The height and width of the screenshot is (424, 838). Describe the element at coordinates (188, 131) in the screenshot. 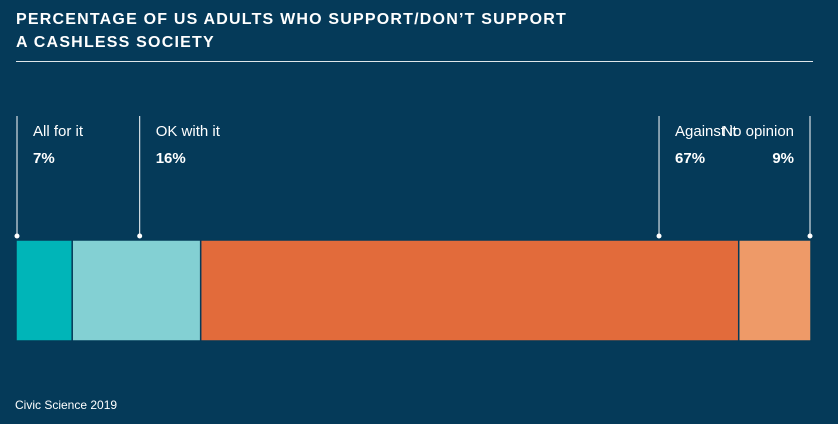

I see `category-label-ok-with-it: OK with it` at that location.